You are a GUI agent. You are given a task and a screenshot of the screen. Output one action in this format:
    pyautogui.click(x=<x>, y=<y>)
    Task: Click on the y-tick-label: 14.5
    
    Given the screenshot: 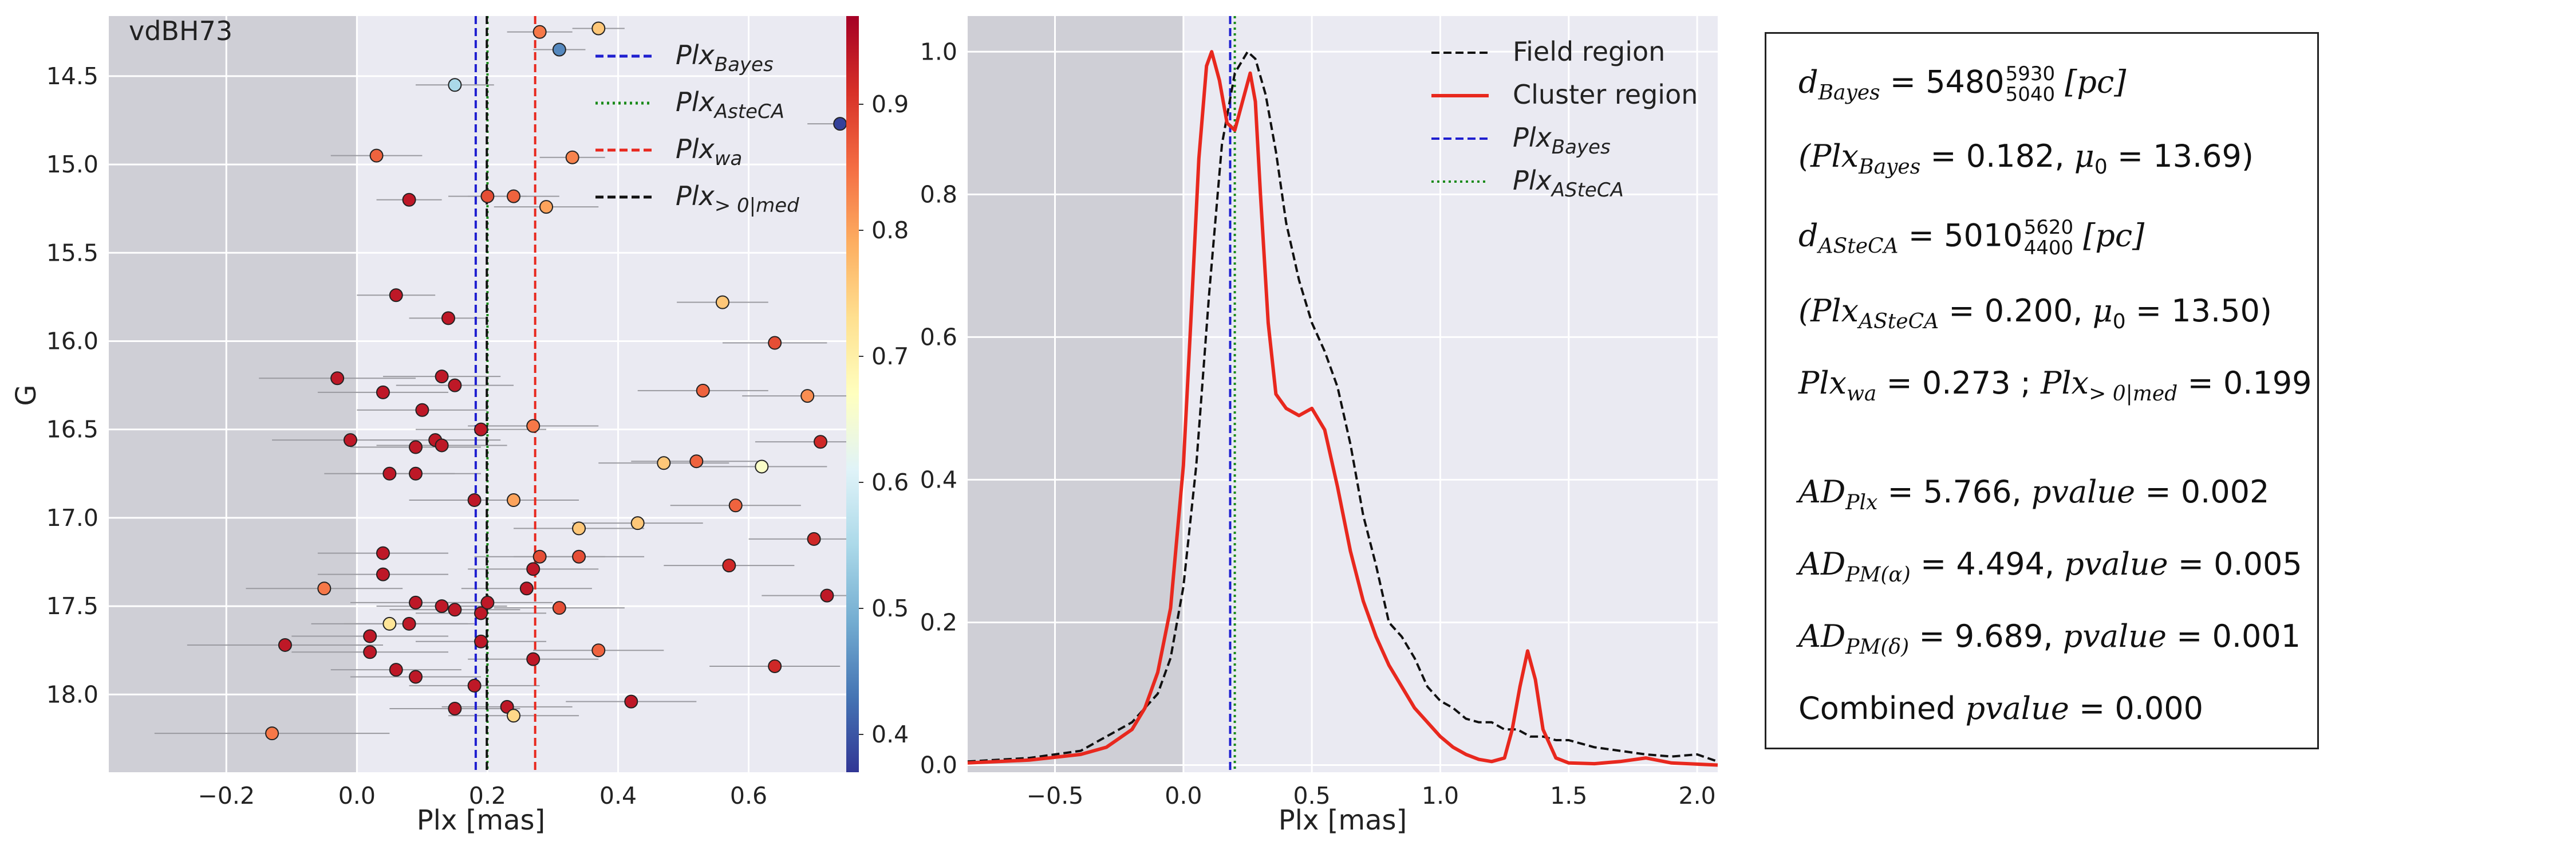 What is the action you would take?
    pyautogui.click(x=72, y=76)
    